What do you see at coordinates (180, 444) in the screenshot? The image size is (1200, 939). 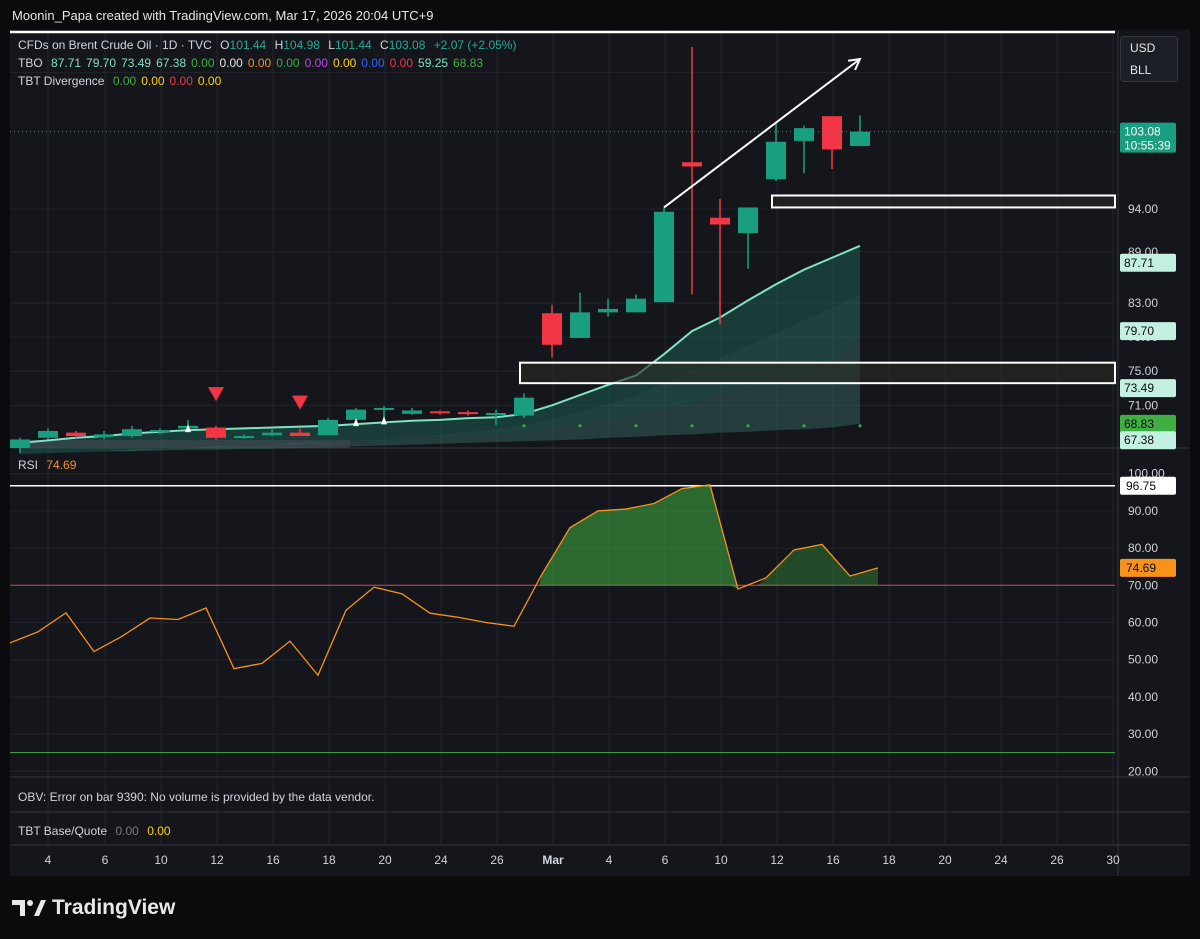 I see `tbo-base-fill` at bounding box center [180, 444].